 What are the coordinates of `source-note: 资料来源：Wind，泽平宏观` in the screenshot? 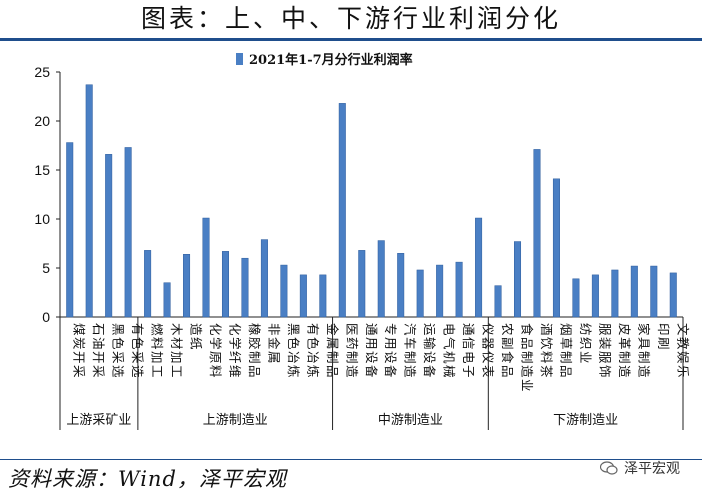 It's located at (147, 479).